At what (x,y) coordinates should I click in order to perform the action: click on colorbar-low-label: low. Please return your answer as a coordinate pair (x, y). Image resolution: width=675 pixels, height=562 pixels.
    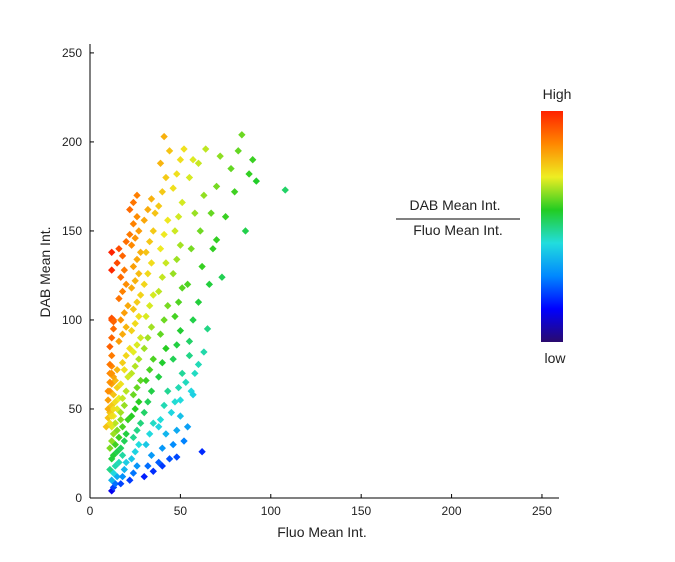
    Looking at the image, I should click on (555, 358).